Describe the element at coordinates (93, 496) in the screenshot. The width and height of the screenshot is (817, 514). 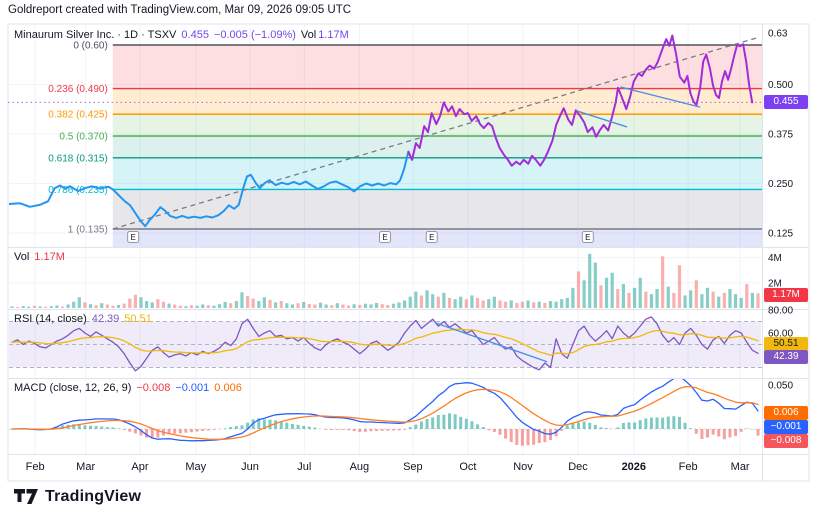
I see `tradingview-brand-text: TradingView` at that location.